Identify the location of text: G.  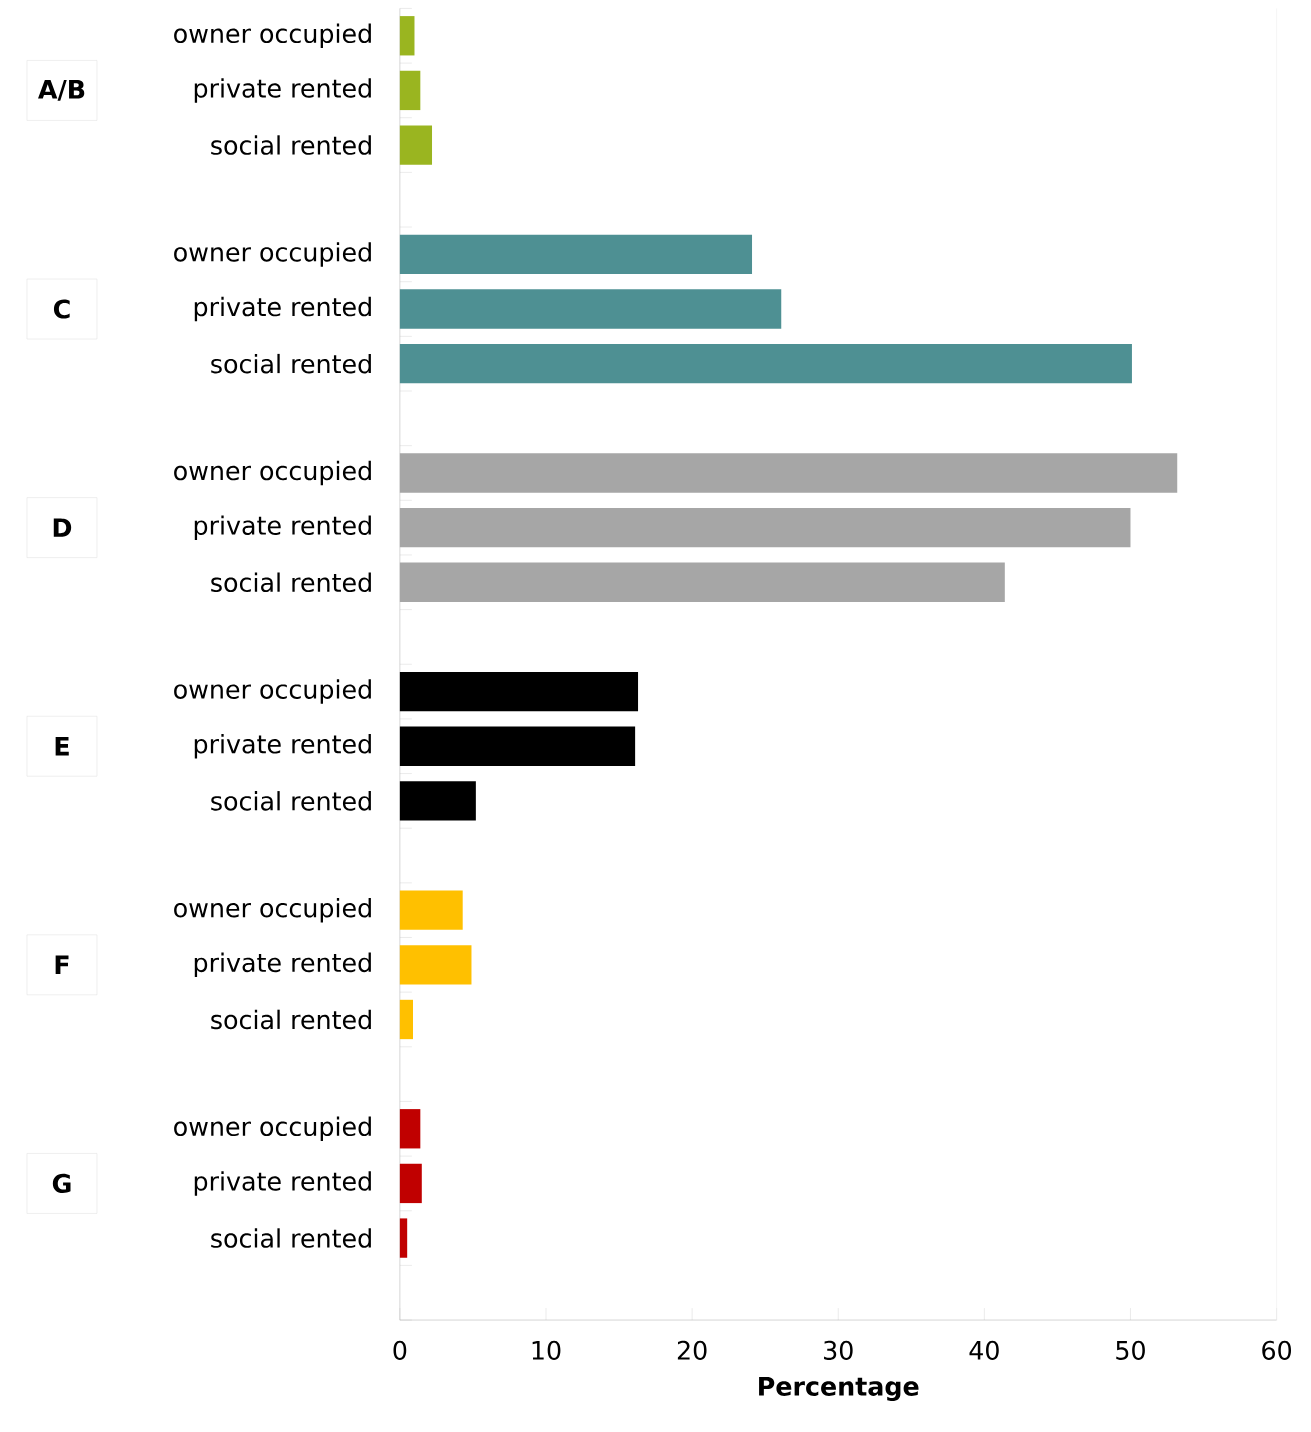
(62, 1183).